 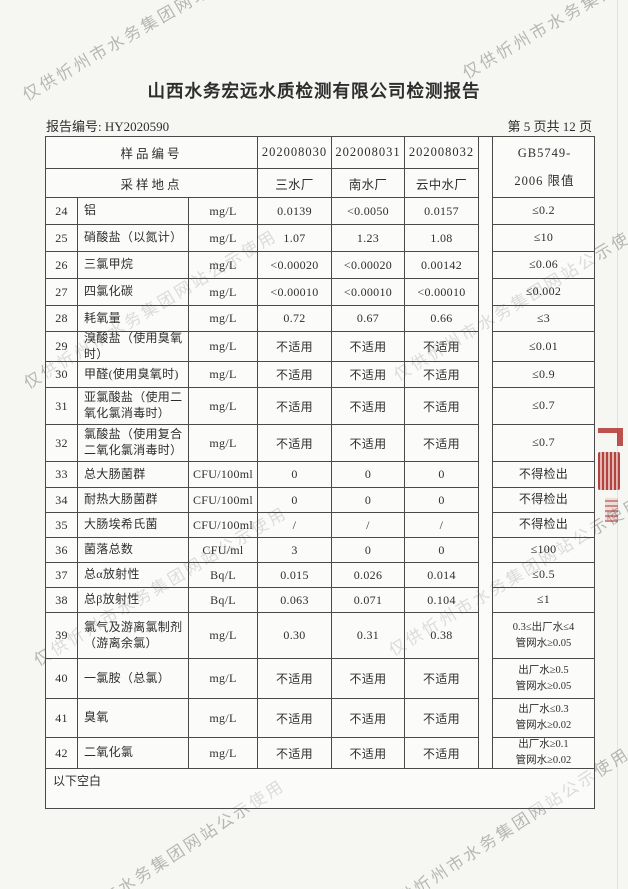 I want to click on value-cell: 1.23, so click(x=368, y=238).